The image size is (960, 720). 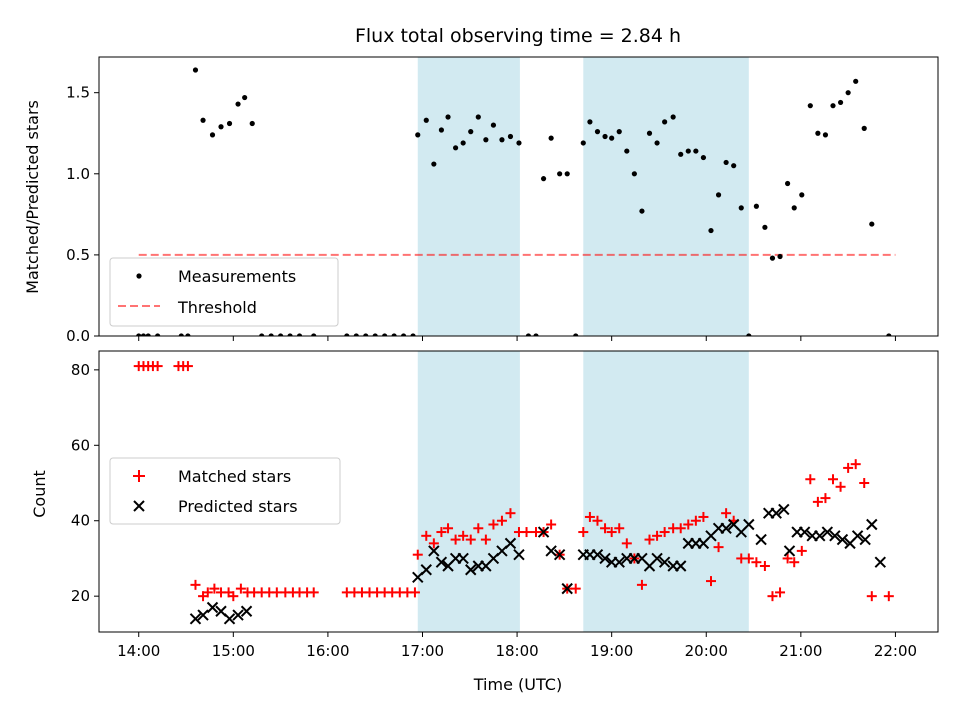 I want to click on y-tick-label: 20, so click(x=80, y=596).